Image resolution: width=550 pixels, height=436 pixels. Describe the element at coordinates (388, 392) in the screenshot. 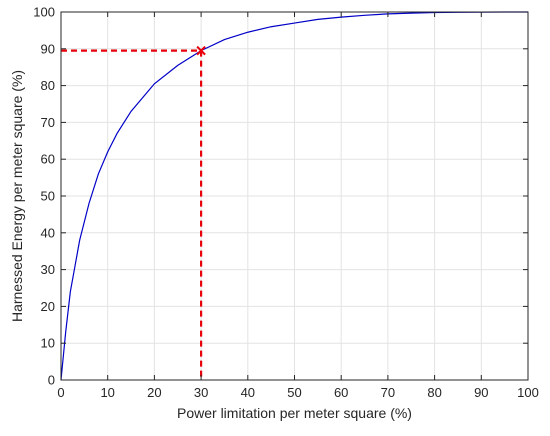

I see `x-tick-label: 70` at that location.